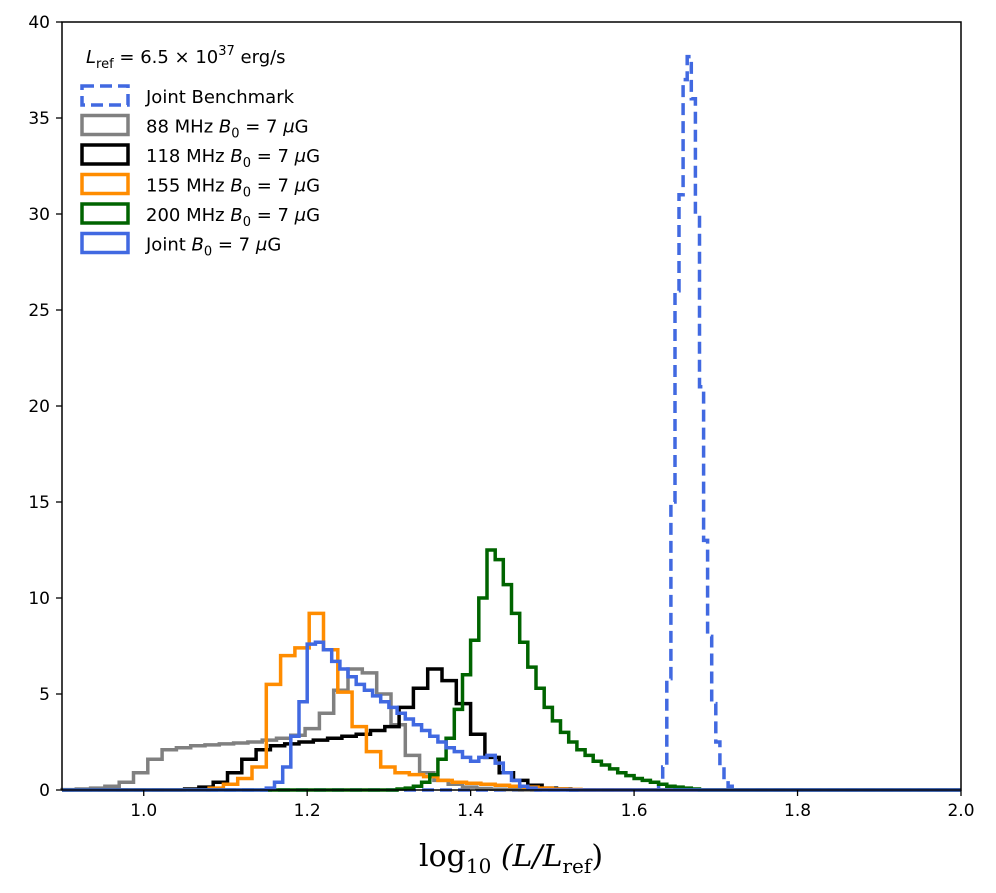 The height and width of the screenshot is (893, 996). I want to click on legend-title: Lref = 6.5 × 1037 erg/s, so click(186, 58).